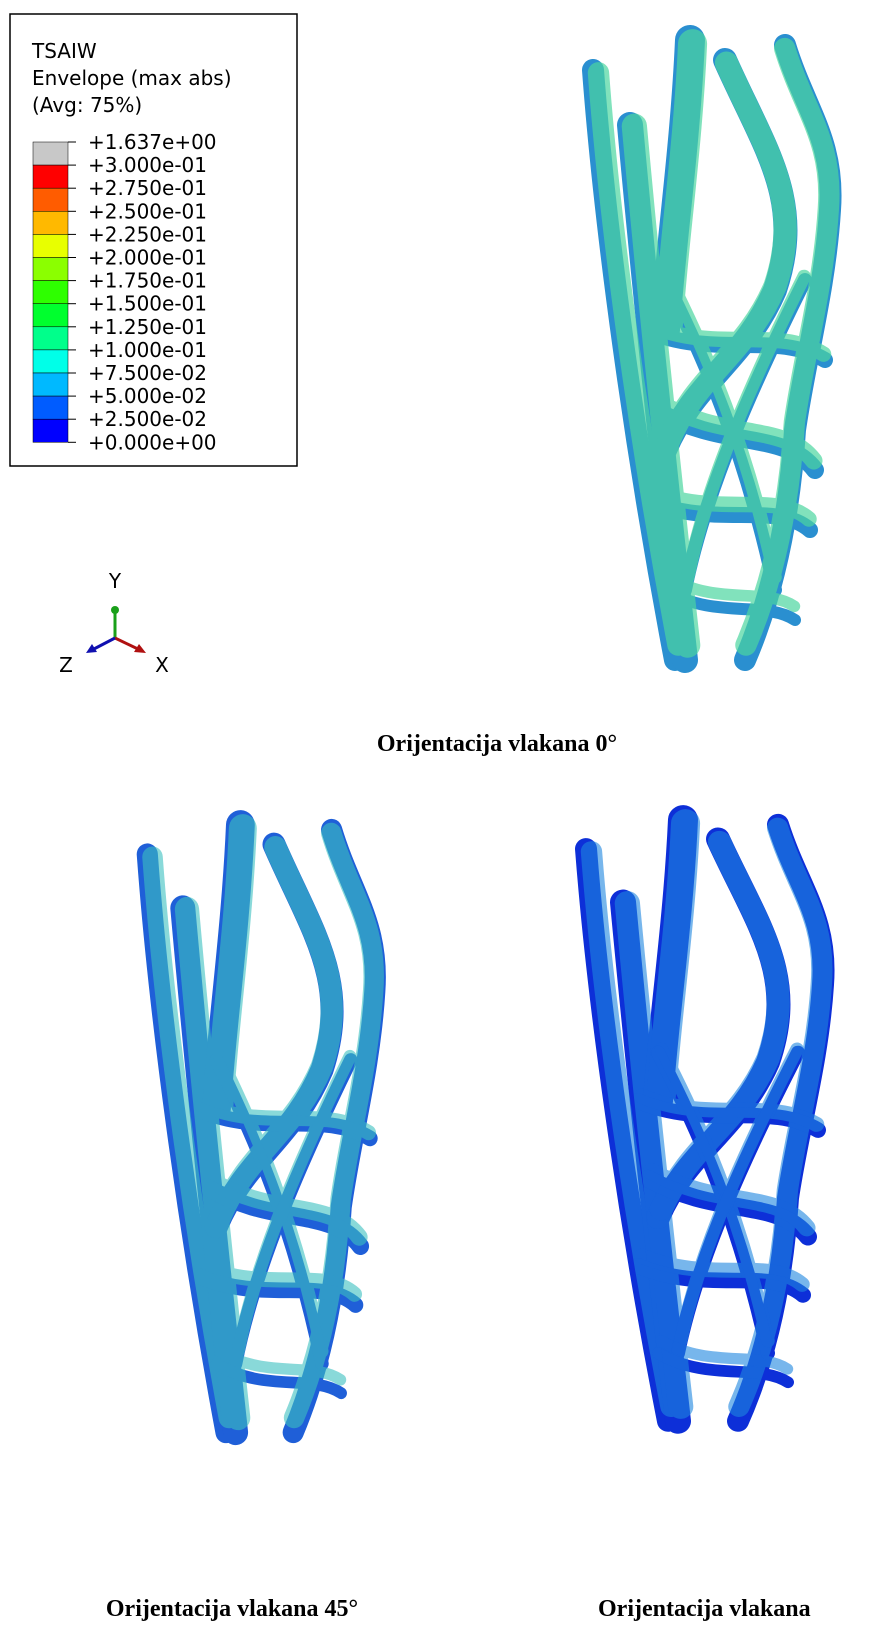  I want to click on legend-title: (Avg: 75%), so click(87, 105).